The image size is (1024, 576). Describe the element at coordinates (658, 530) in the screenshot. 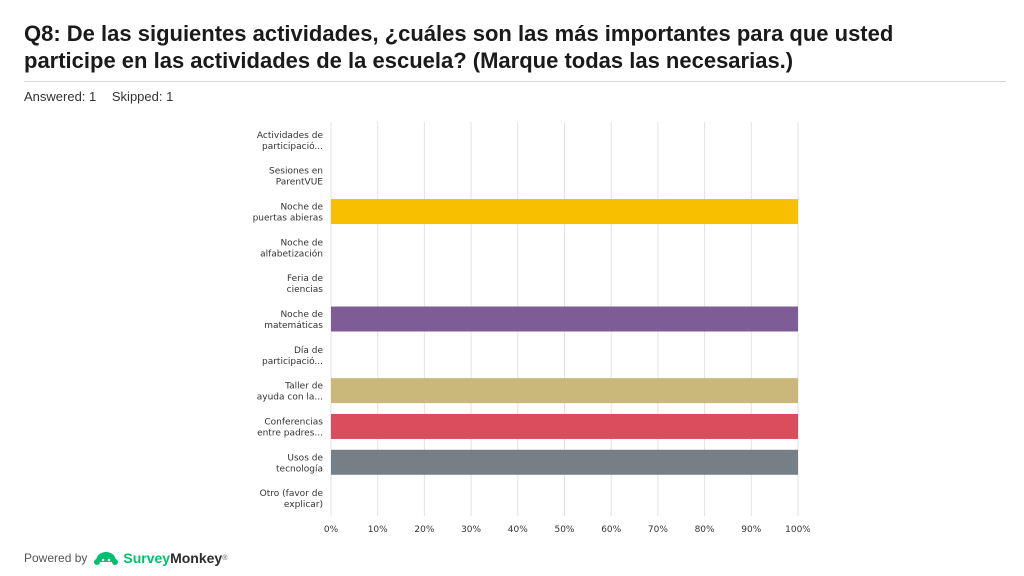

I see `tick-label: 70%` at that location.